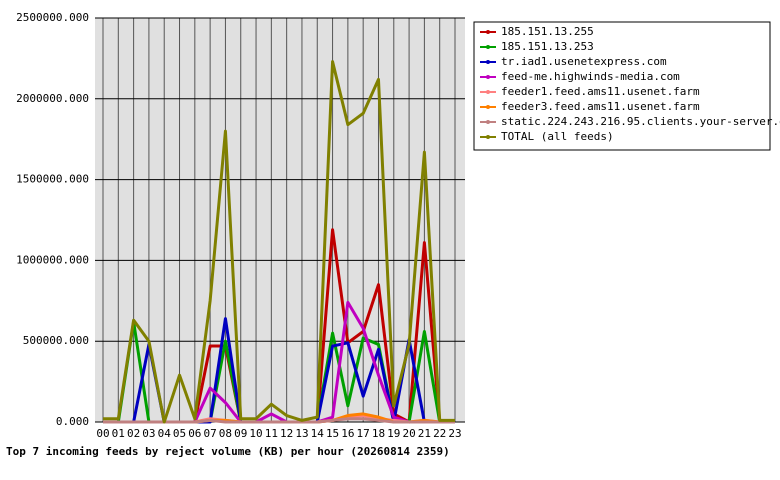  I want to click on x-tick-label: 02, so click(133, 433).